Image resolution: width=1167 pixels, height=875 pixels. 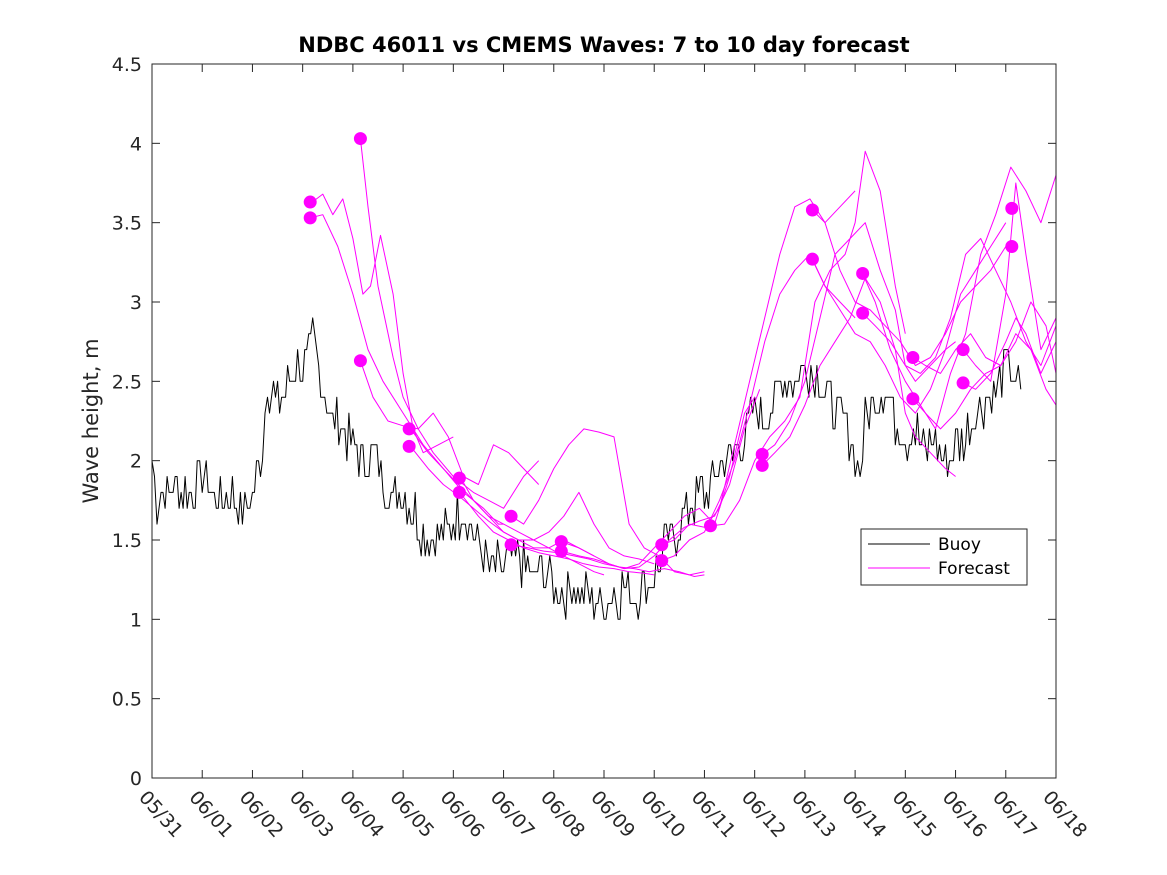 I want to click on x-tick-label: 06/02, so click(x=261, y=814).